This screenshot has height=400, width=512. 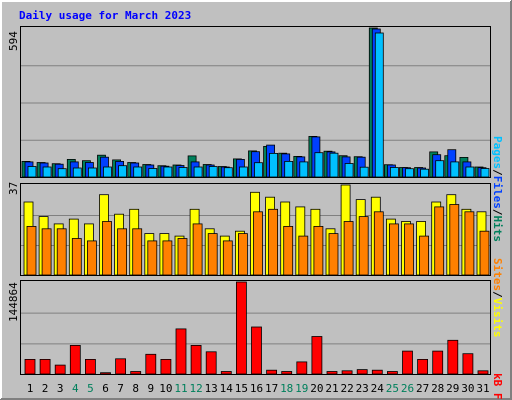 What do you see at coordinates (13, 188) in the screenshot?
I see `mid-axis-max-label: 37` at bounding box center [13, 188].